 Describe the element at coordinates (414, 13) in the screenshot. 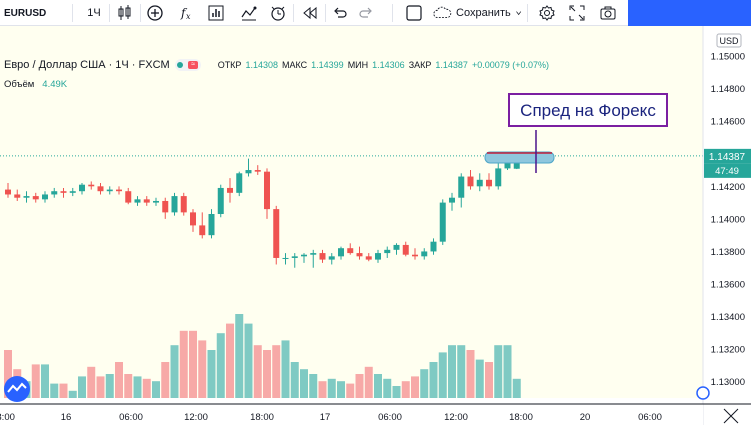

I see `layout-icon` at that location.